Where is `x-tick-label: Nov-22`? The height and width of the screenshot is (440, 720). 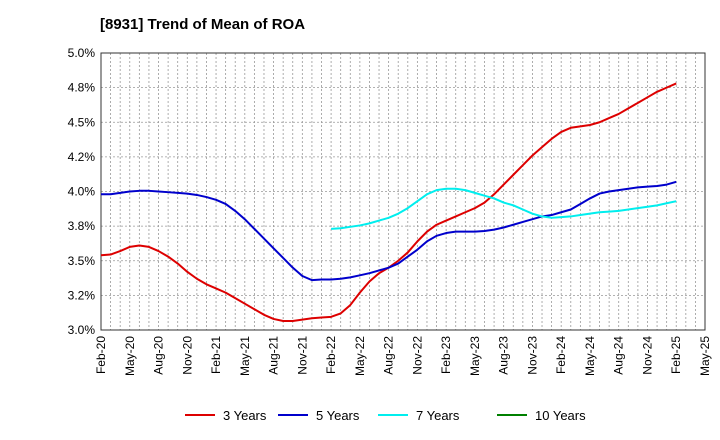 x-tick-label: Nov-22 is located at coordinates (417, 355).